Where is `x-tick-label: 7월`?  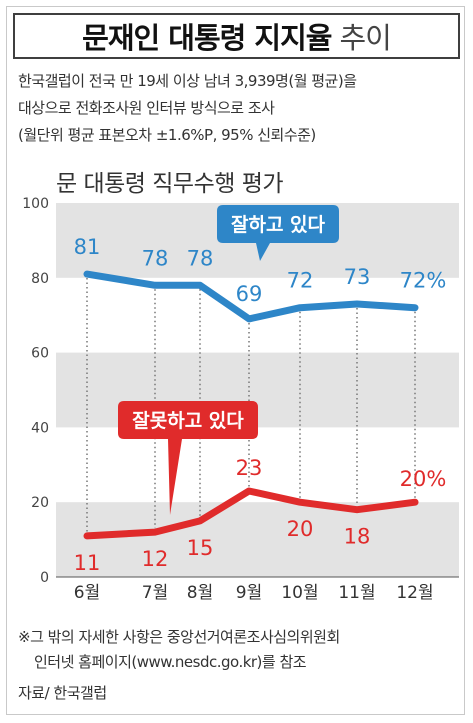
x-tick-label: 7월 is located at coordinates (155, 593).